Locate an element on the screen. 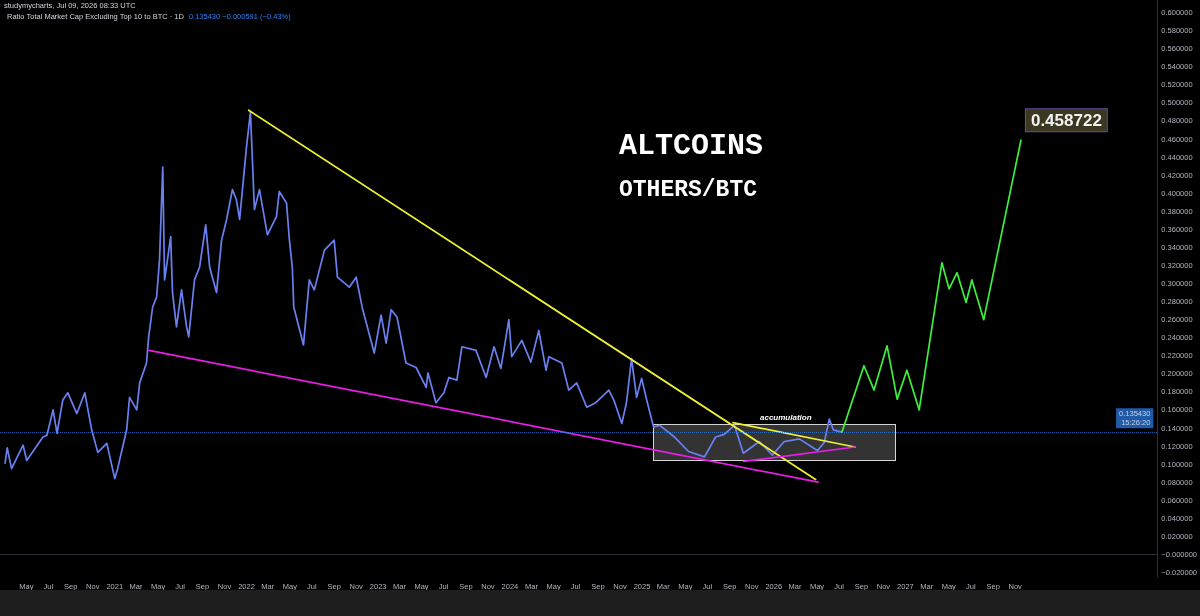 This screenshot has height=616, width=1200. text: ALTCOINS is located at coordinates (691, 146).